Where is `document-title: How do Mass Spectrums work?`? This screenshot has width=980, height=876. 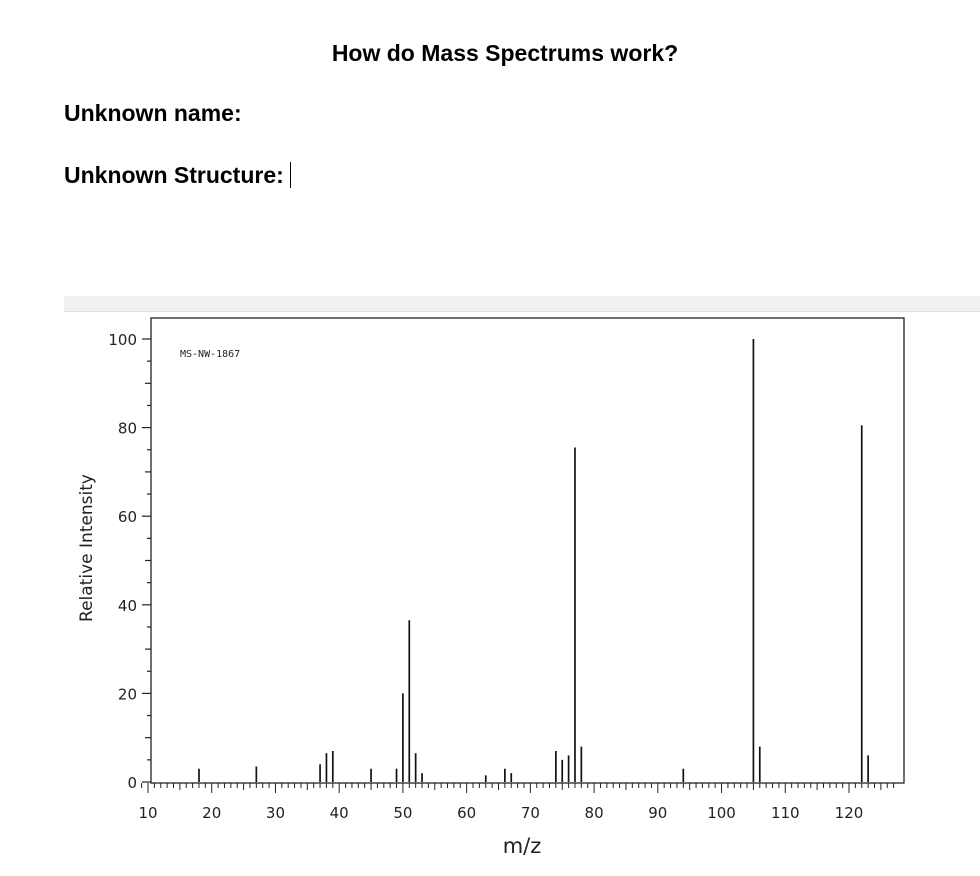
document-title: How do Mass Spectrums work? is located at coordinates (505, 53).